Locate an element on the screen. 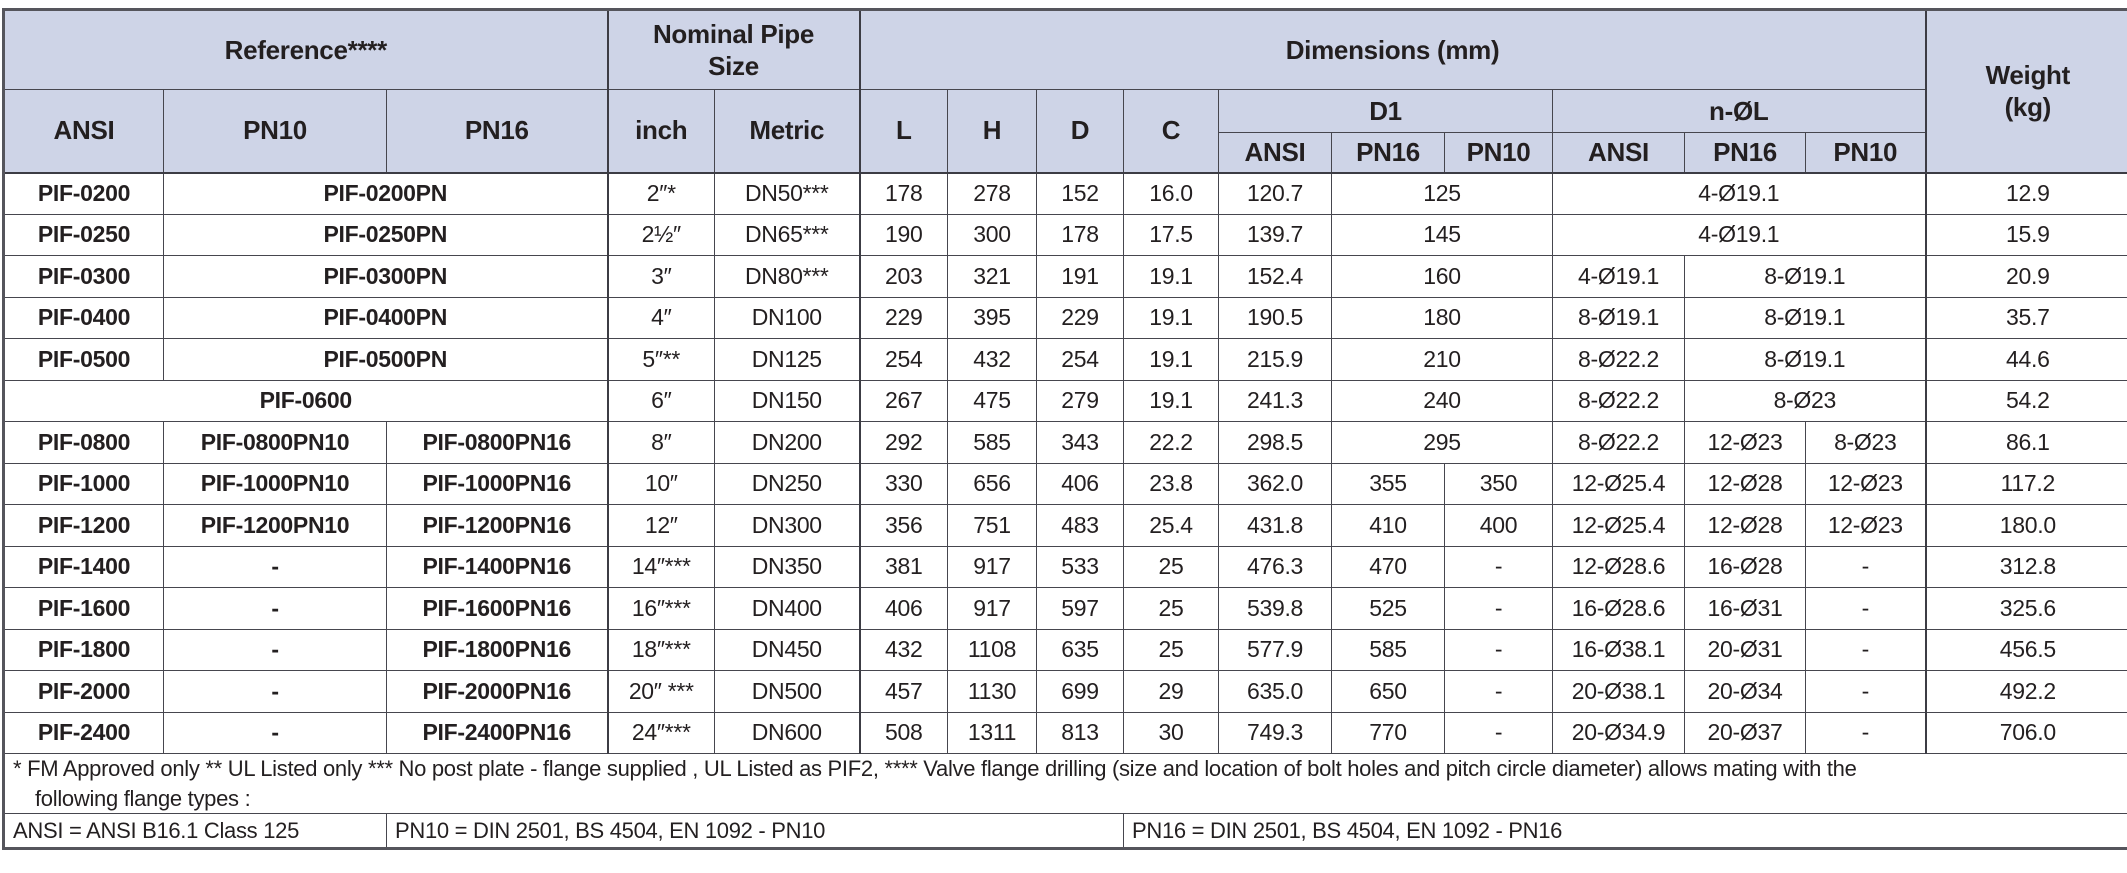  cell: 10″ is located at coordinates (660, 483).